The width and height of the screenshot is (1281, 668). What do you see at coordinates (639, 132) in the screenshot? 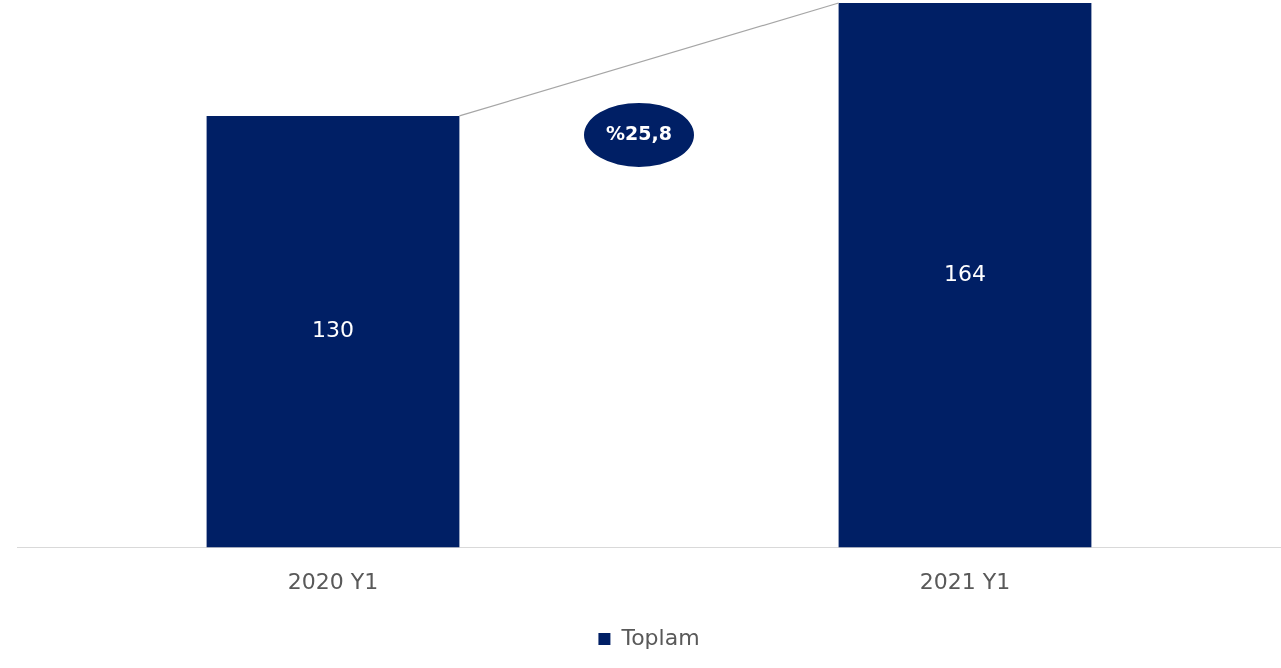
I see `annotation: %25,8` at bounding box center [639, 132].